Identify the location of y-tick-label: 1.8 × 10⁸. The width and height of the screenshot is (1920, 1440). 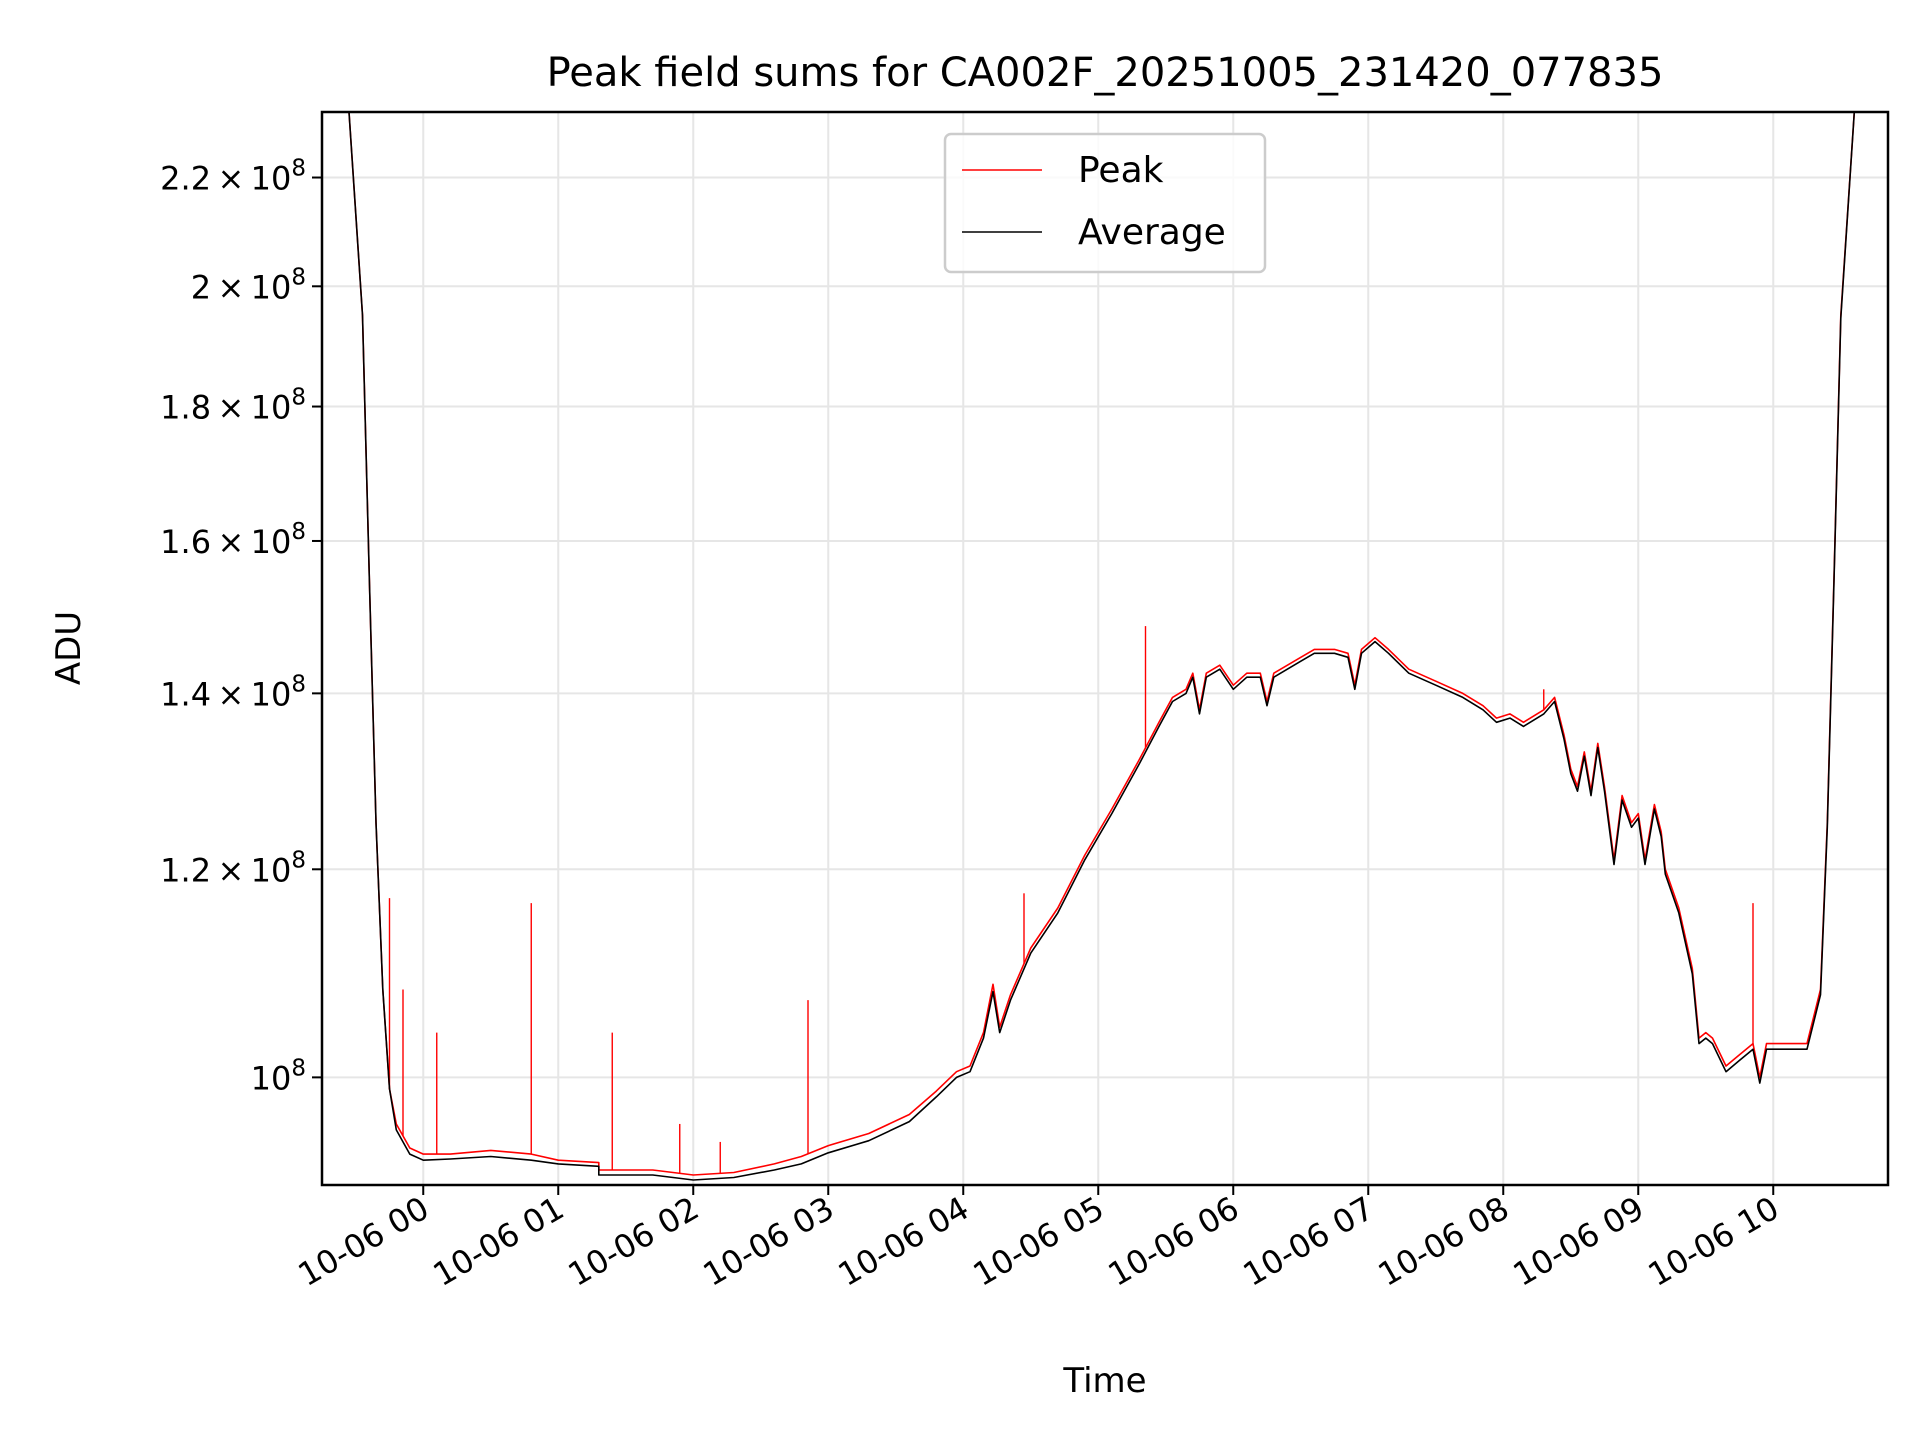
(233, 406).